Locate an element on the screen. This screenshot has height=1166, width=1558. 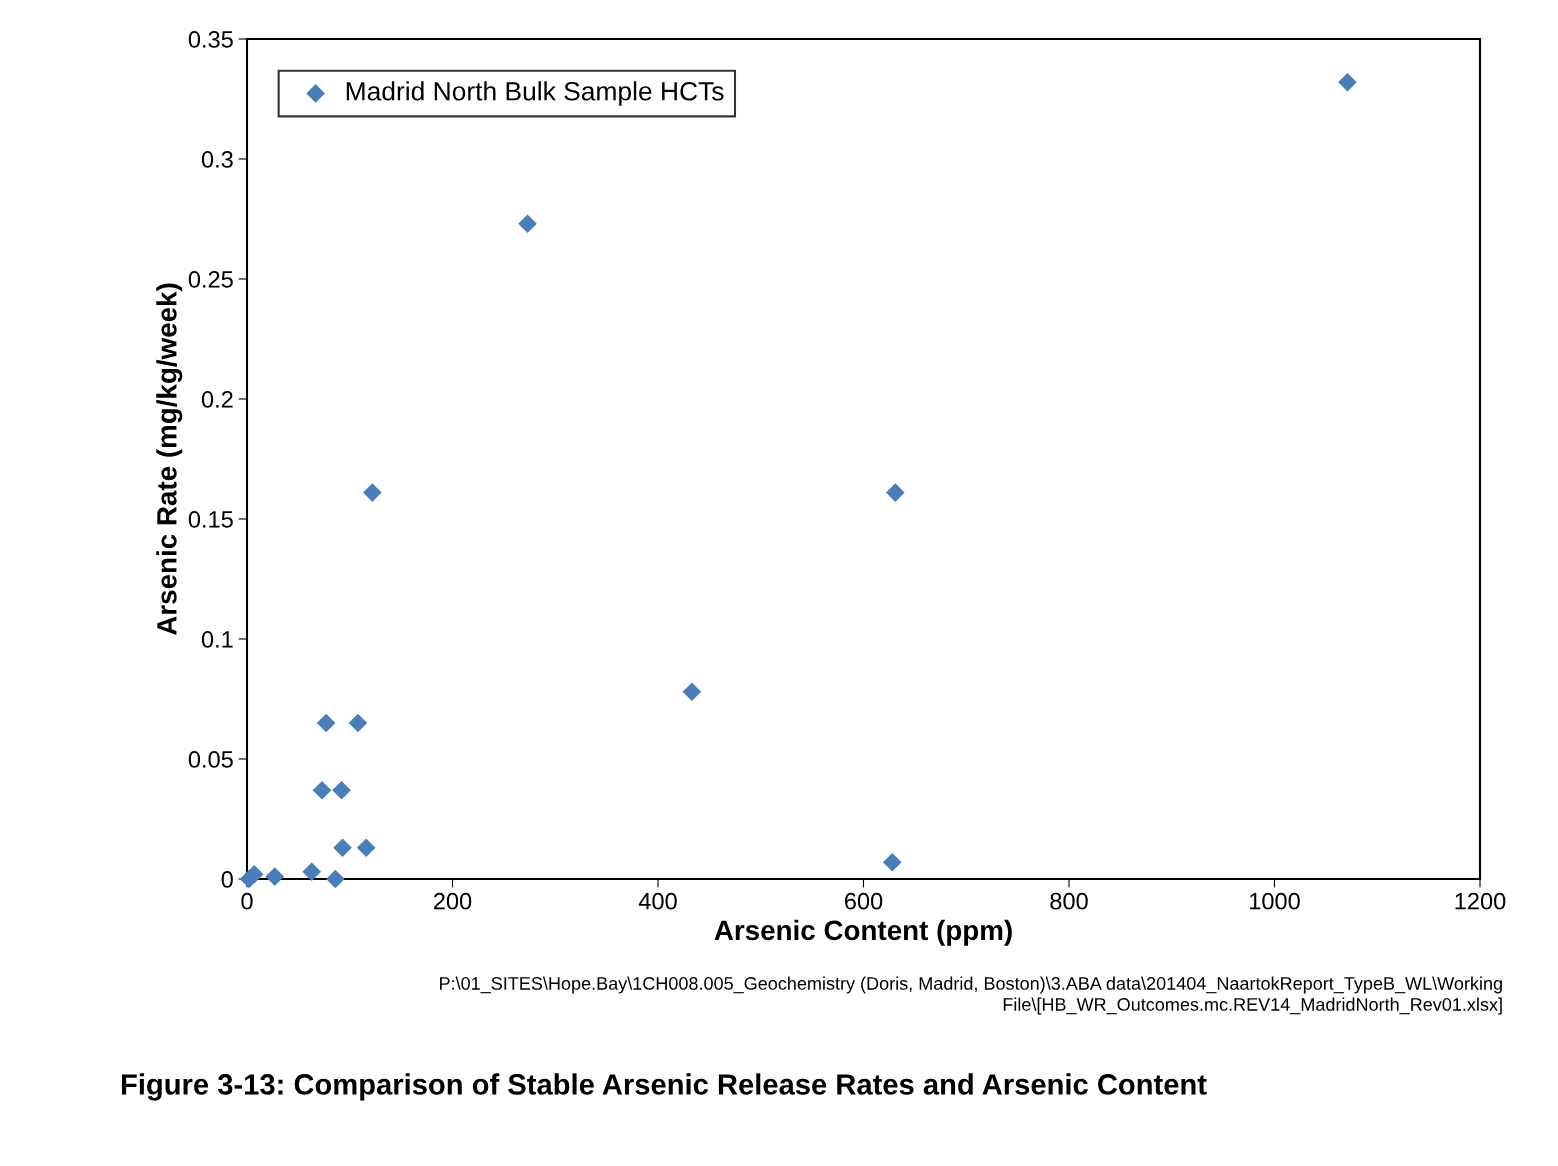
y-axis-title: Arsenic Rate (mg/kg/week) is located at coordinates (169, 459).